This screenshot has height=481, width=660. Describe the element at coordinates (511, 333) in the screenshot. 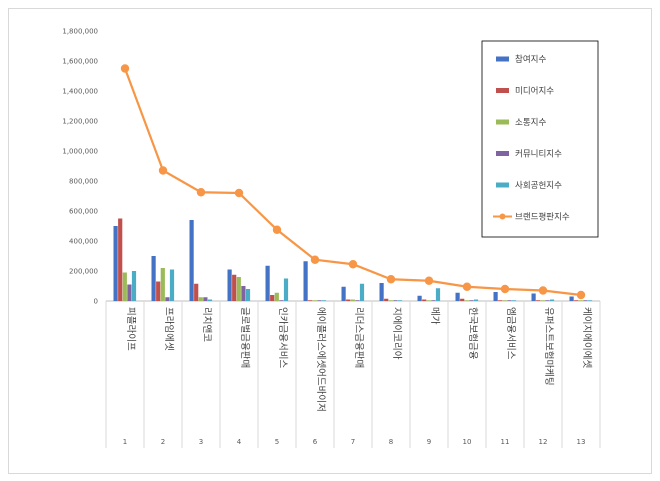

I see `category-label: 엠금융서비스` at that location.